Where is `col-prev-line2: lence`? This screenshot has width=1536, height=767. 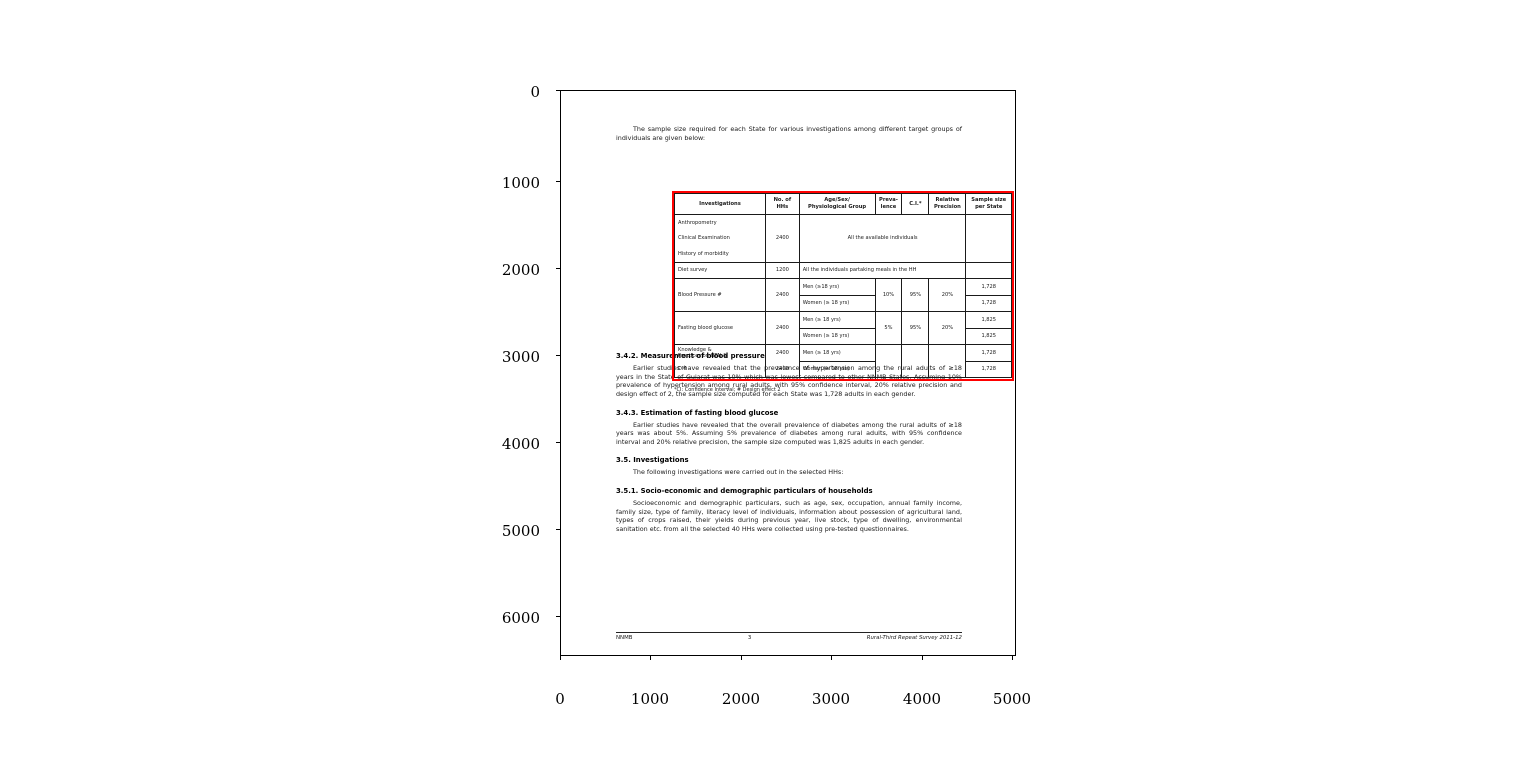
col-prev-line2: lence is located at coordinates (888, 207).